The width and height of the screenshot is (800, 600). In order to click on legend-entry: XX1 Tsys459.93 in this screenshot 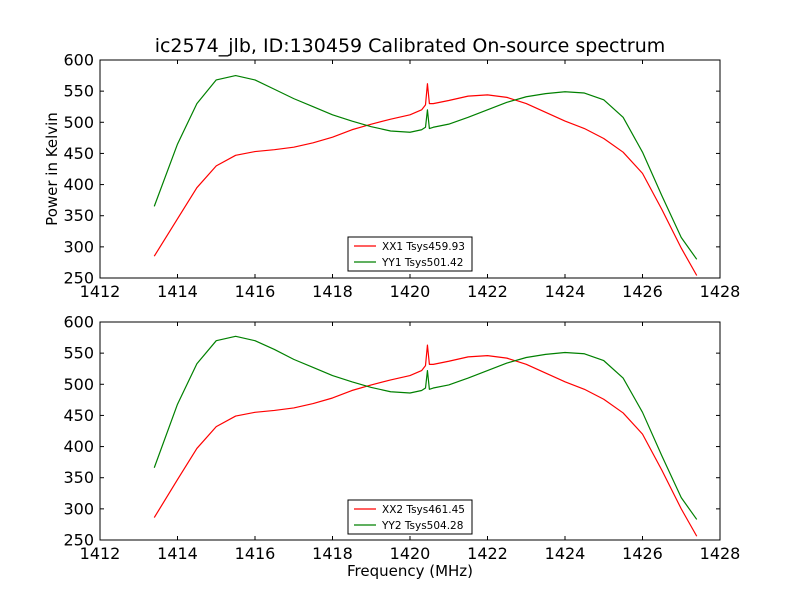, I will do `click(423, 247)`.